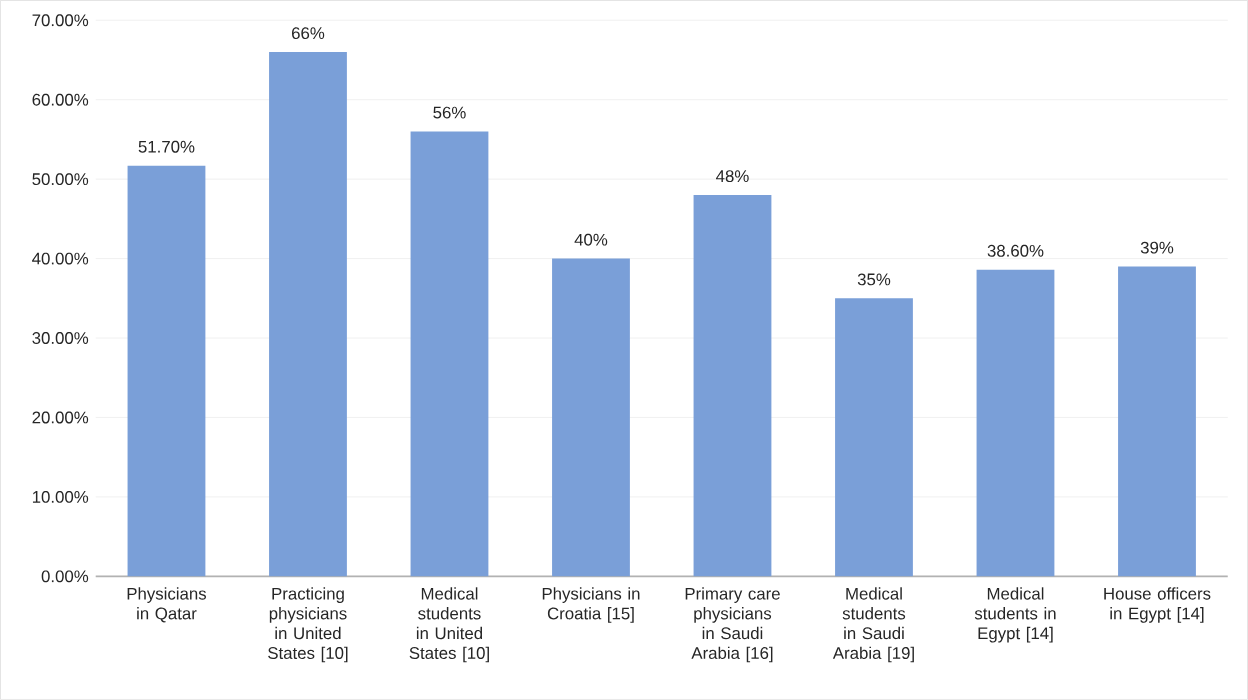 The width and height of the screenshot is (1248, 700). I want to click on y-tick-label: 40.00%, so click(60, 258).